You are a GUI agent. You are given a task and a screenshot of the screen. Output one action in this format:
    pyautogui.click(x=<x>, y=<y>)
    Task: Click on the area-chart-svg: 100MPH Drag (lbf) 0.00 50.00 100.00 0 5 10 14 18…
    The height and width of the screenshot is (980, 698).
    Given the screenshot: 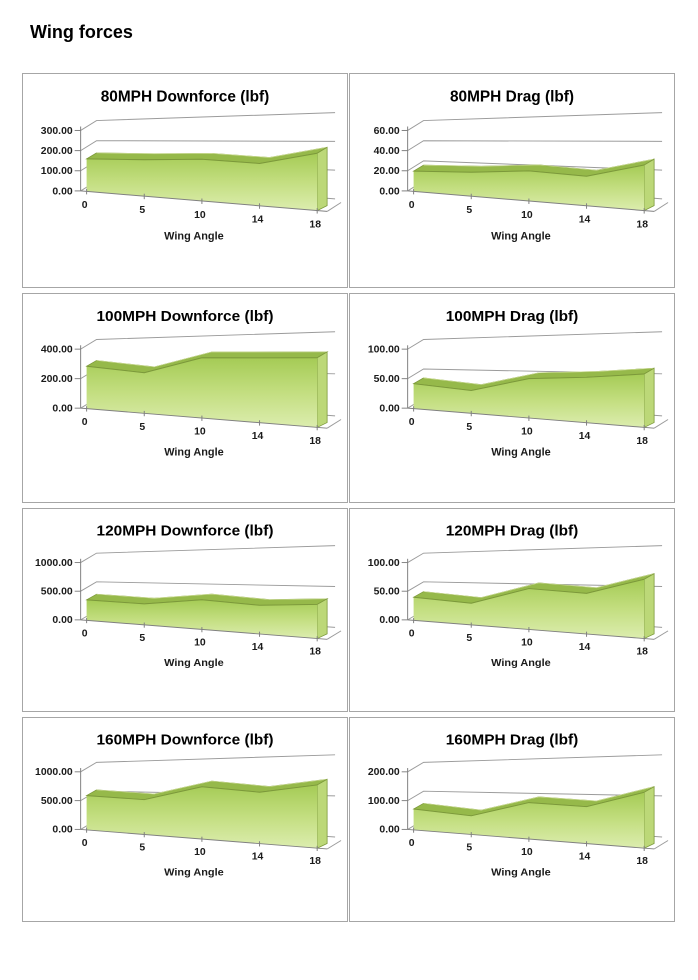 What is the action you would take?
    pyautogui.click(x=518, y=383)
    